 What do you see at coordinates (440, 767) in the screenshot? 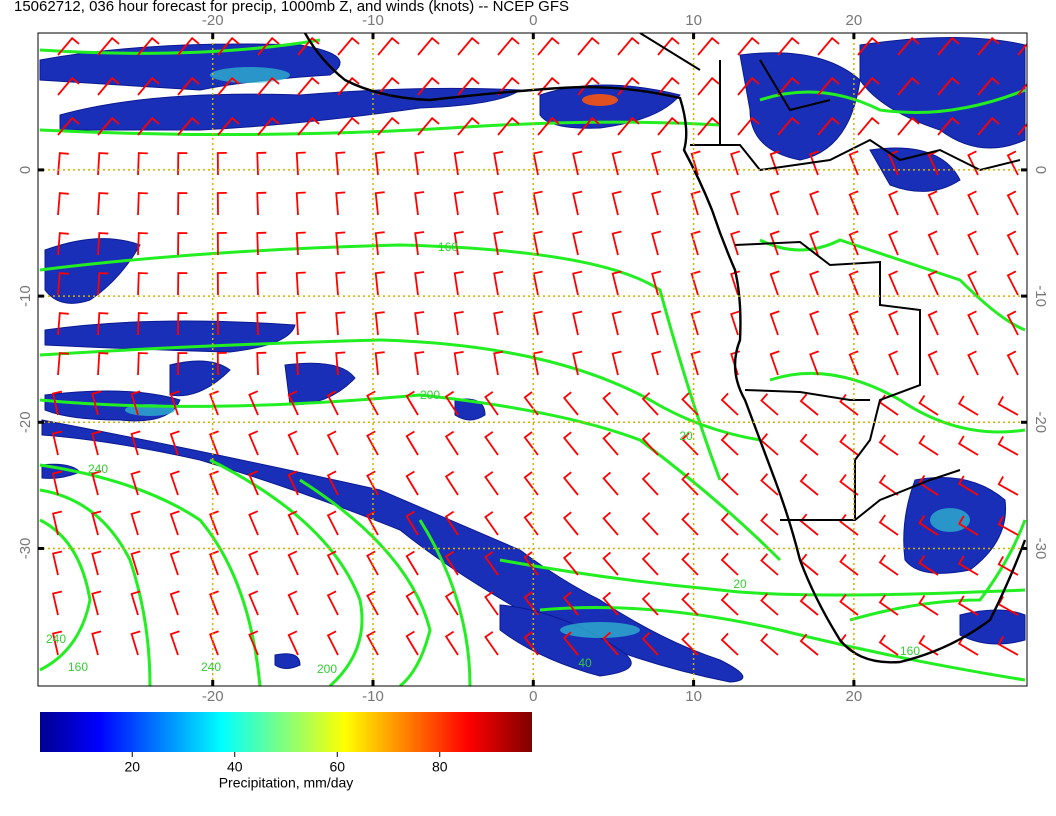
I see `colorbar-tick-label: 80` at bounding box center [440, 767].